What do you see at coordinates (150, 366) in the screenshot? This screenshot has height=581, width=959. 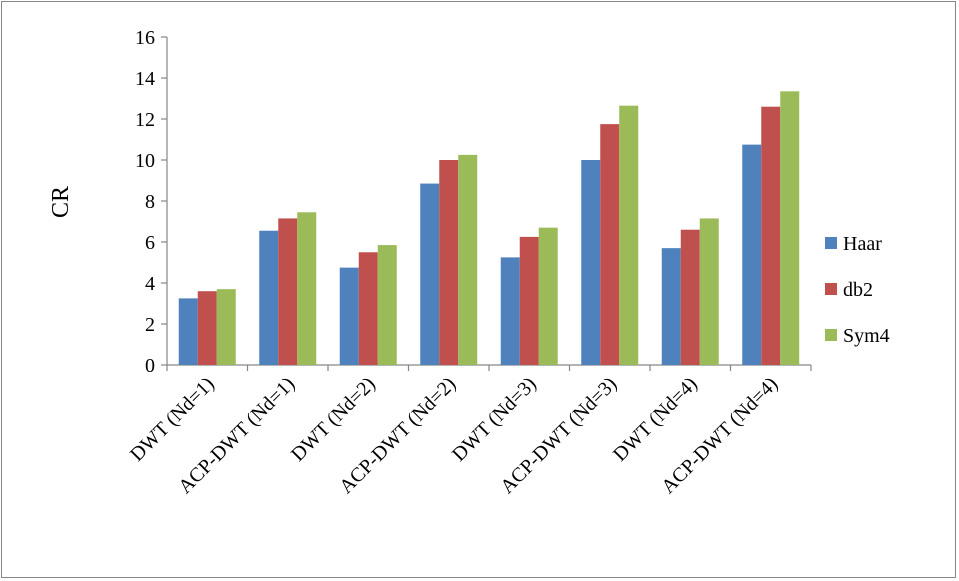 I see `y-tick-label: 0` at bounding box center [150, 366].